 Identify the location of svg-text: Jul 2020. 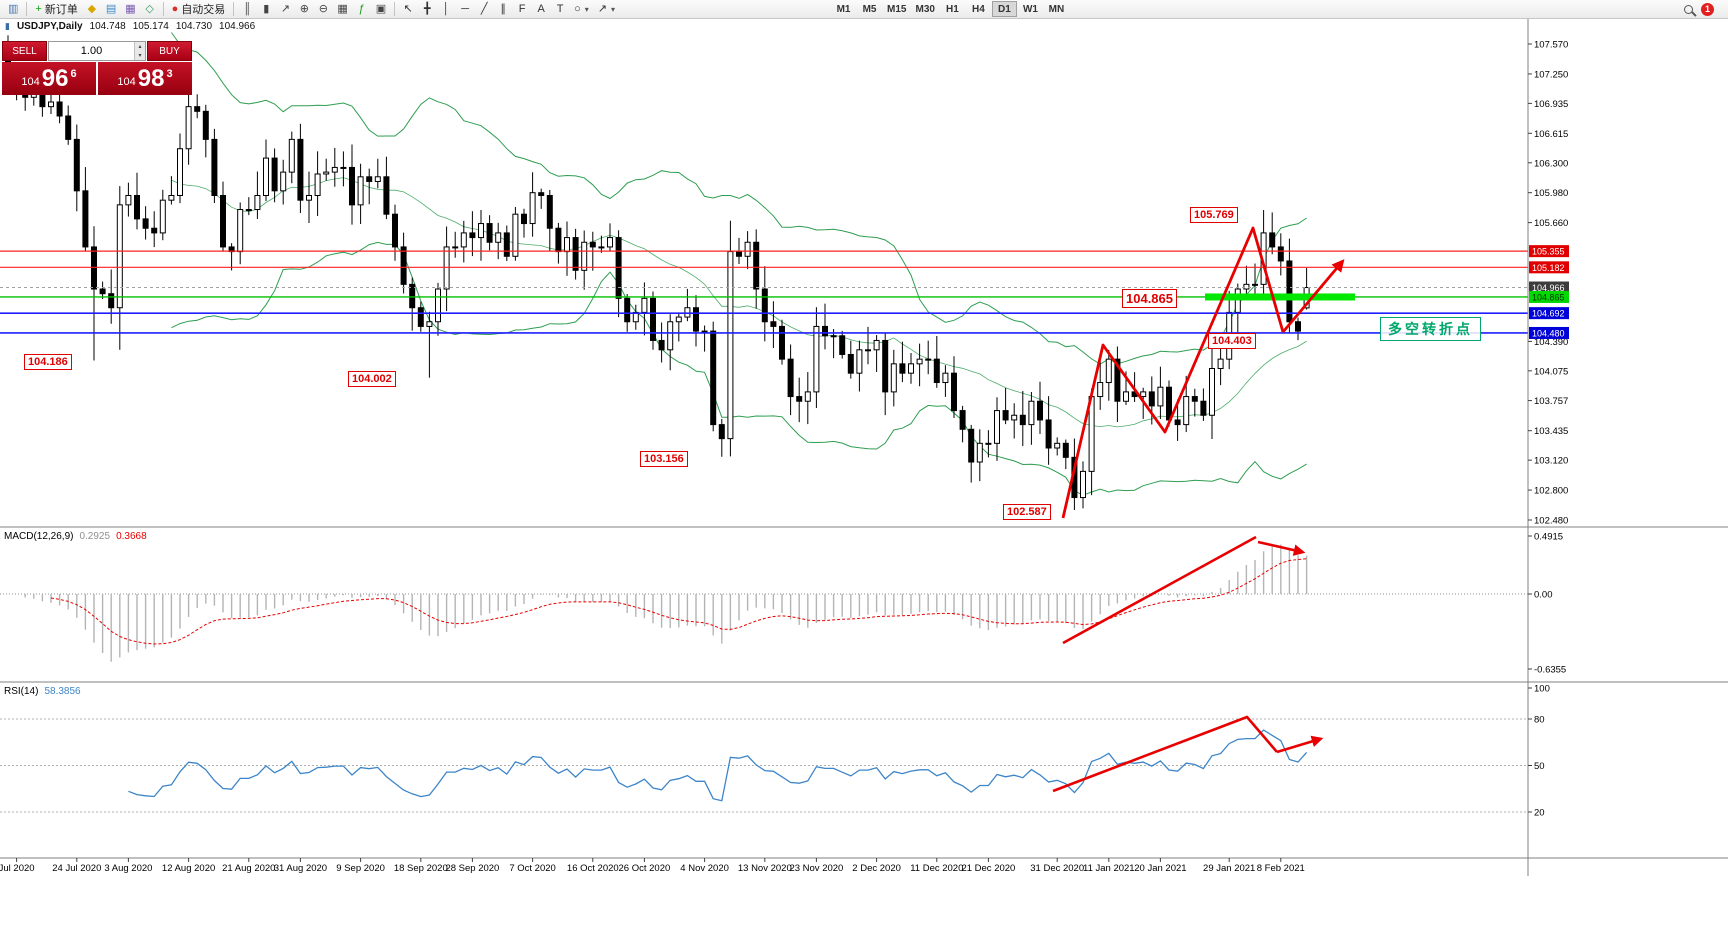
(17, 868).